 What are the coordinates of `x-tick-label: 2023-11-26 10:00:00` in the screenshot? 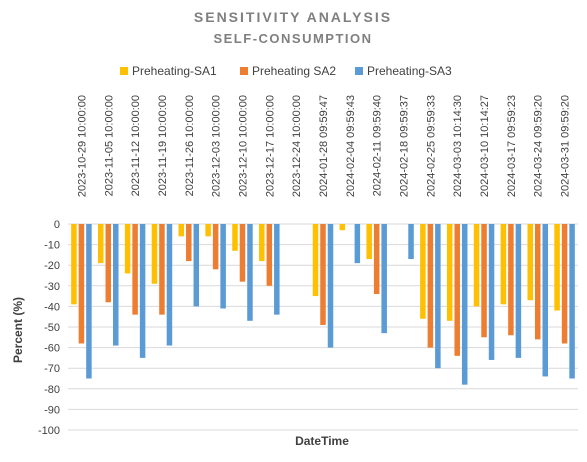 It's located at (190, 145).